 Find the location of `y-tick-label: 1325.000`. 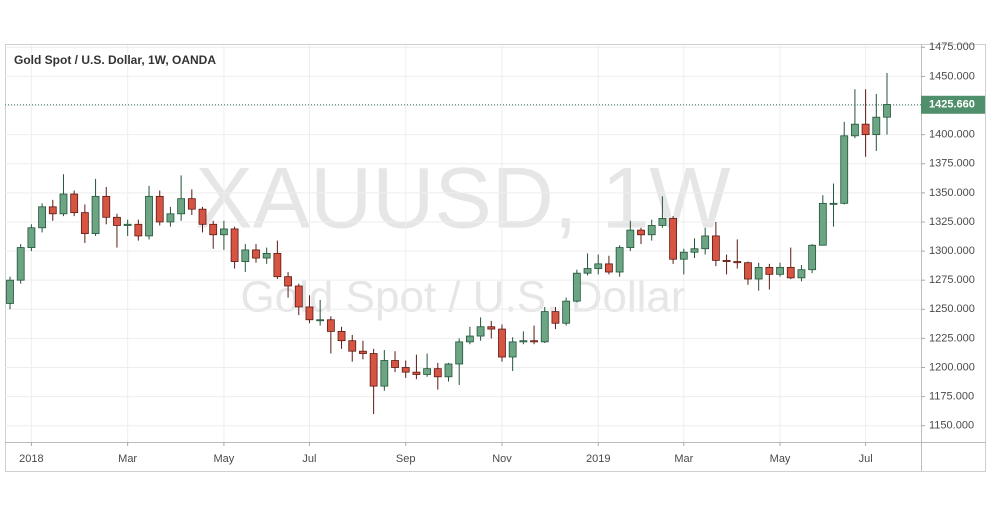

y-tick-label: 1325.000 is located at coordinates (952, 222).